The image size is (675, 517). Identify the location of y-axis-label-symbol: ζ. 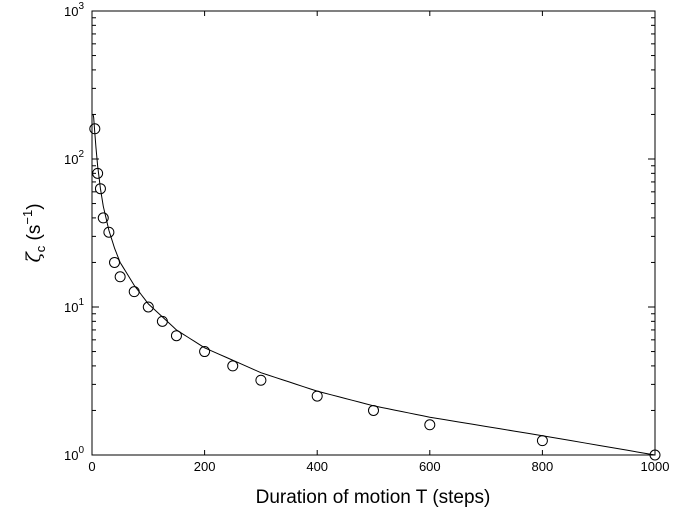
(34, 257).